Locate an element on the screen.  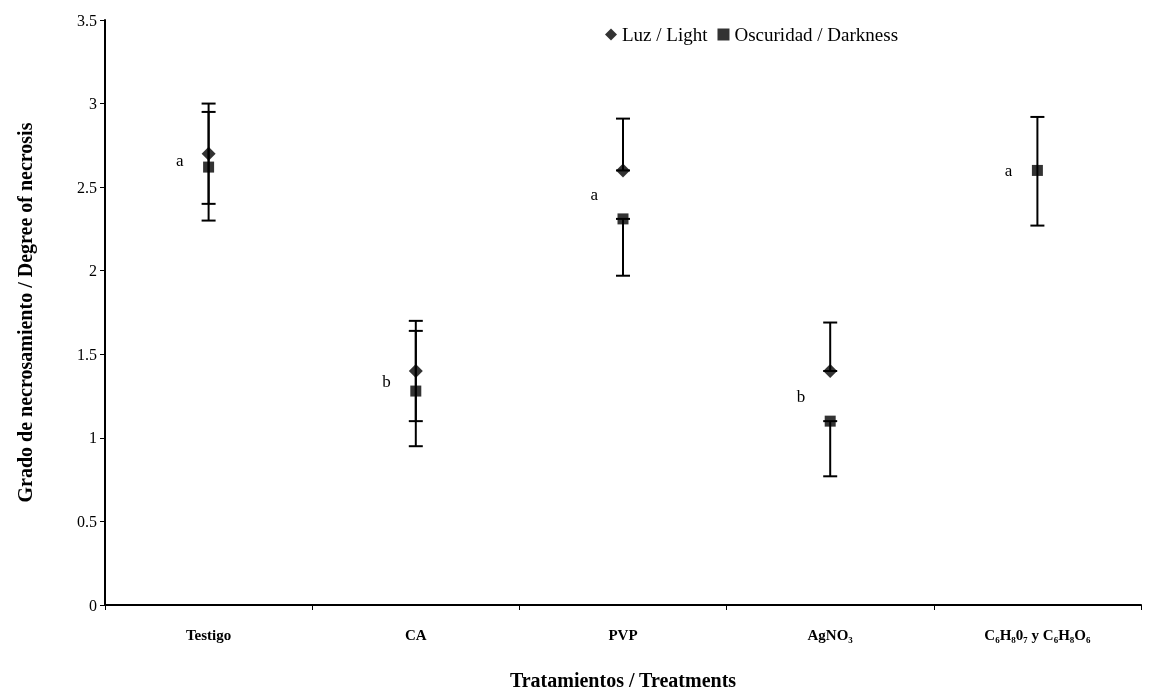
legend-label: Oscuridad / Darkness is located at coordinates (816, 34).